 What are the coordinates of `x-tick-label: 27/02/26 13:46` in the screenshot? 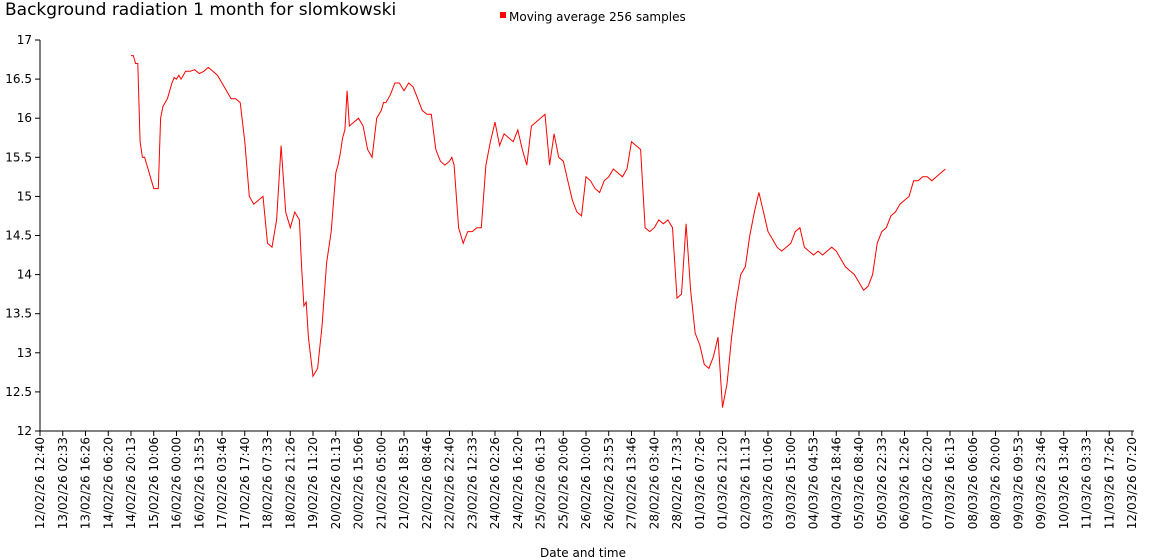 It's located at (632, 483).